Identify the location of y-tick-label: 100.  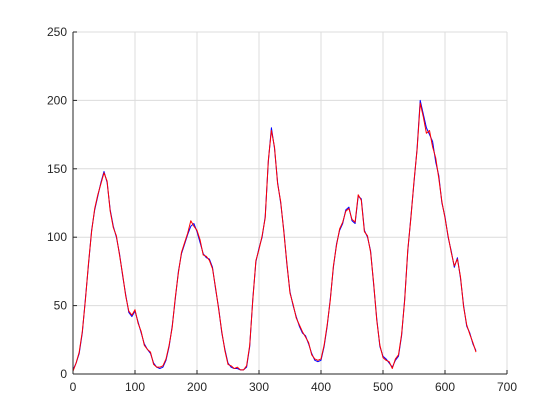
(57, 237).